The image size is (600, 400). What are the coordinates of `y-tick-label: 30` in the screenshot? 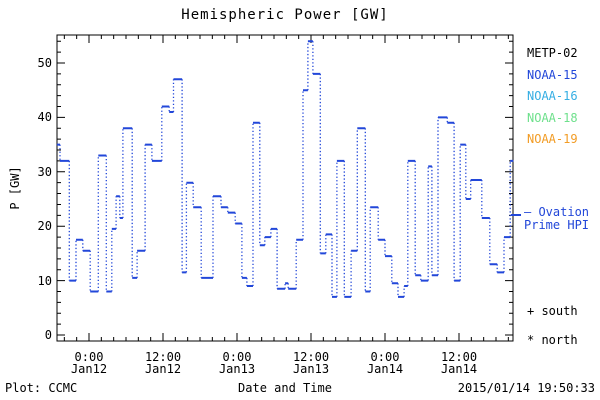 It's located at (44, 171).